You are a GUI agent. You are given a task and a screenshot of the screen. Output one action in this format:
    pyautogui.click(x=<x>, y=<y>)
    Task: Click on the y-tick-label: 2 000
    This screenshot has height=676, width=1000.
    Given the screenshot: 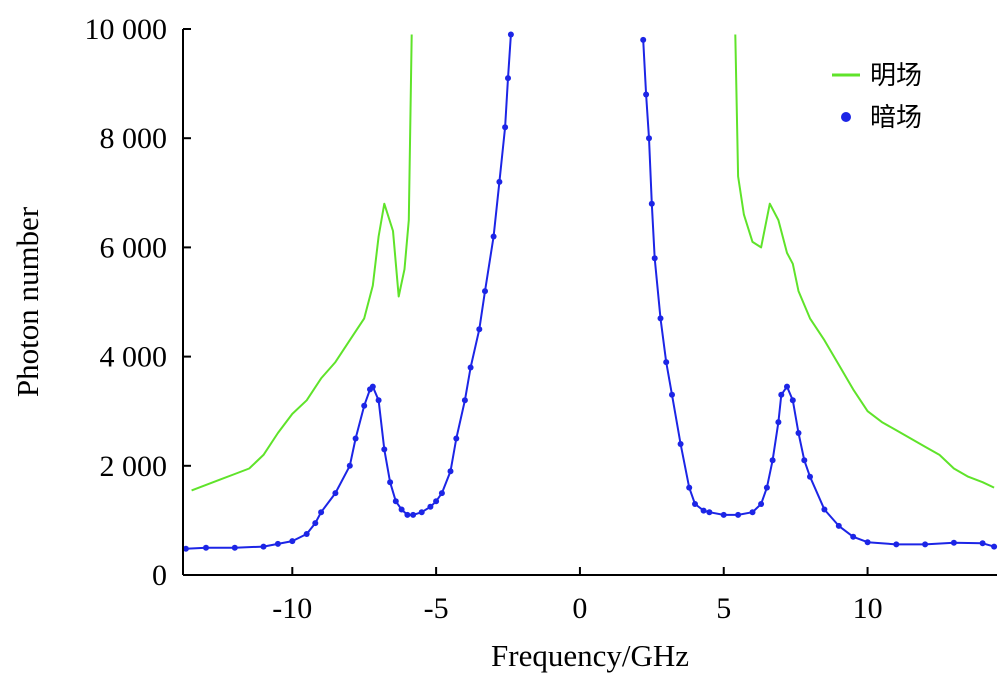 What is the action you would take?
    pyautogui.click(x=134, y=466)
    